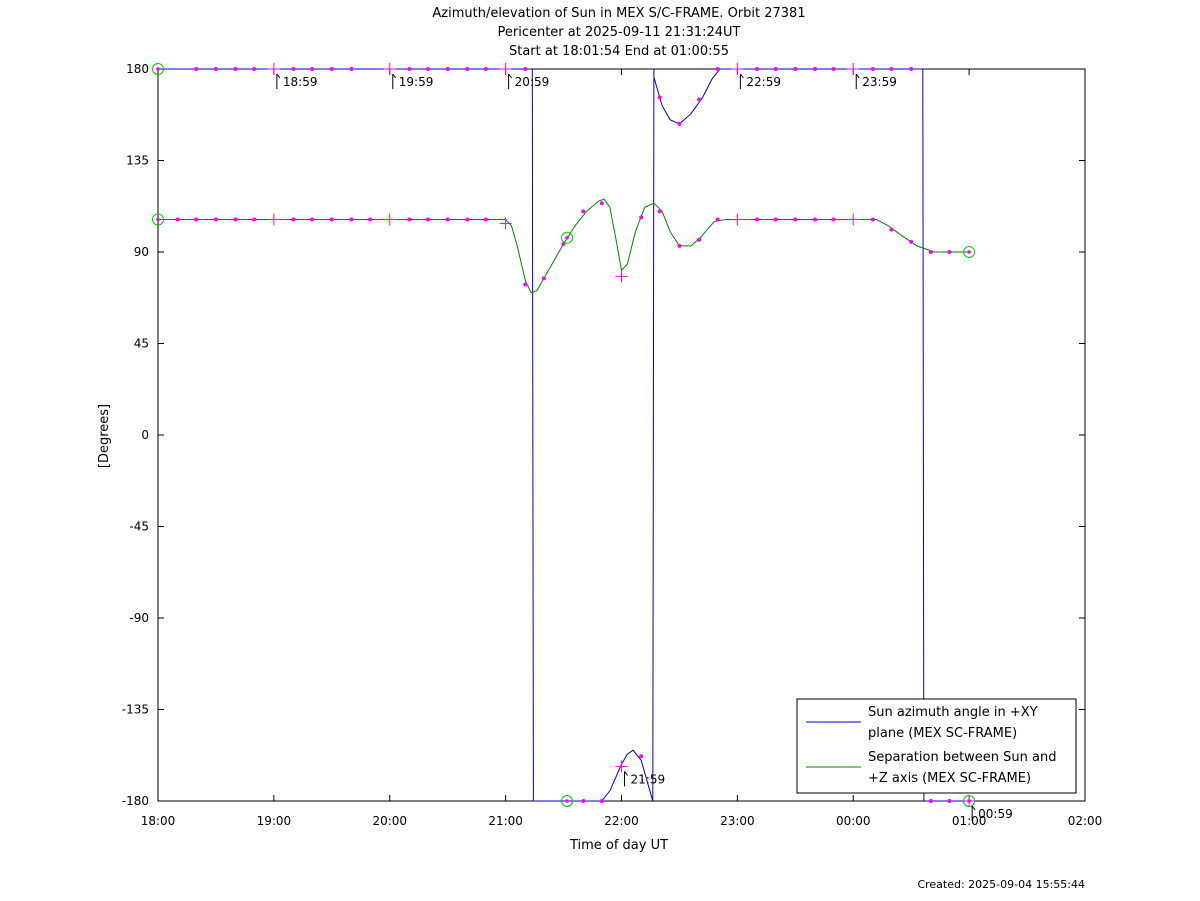  I want to click on x-tick-label: 00:00, so click(853, 821).